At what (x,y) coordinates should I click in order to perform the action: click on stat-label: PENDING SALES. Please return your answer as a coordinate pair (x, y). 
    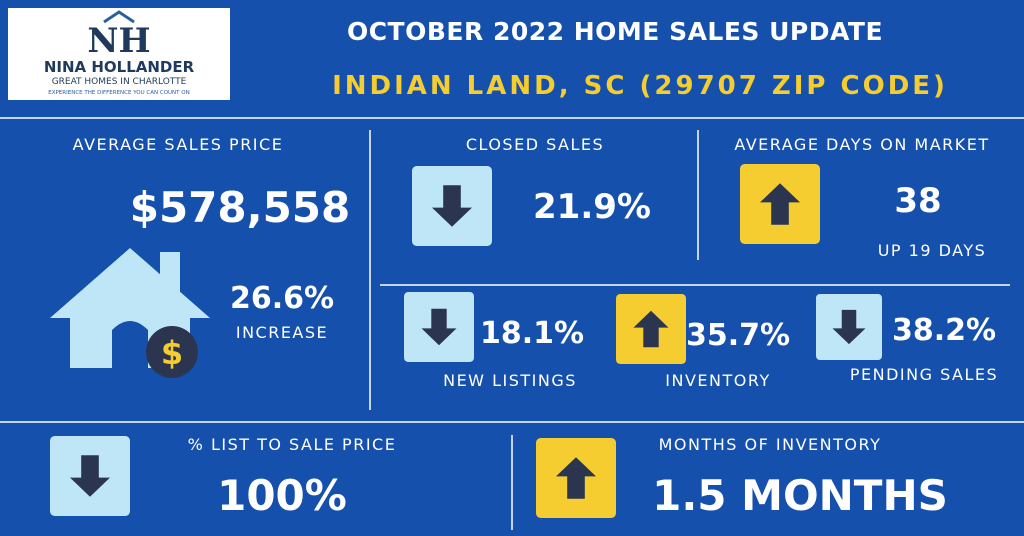
    Looking at the image, I should click on (924, 374).